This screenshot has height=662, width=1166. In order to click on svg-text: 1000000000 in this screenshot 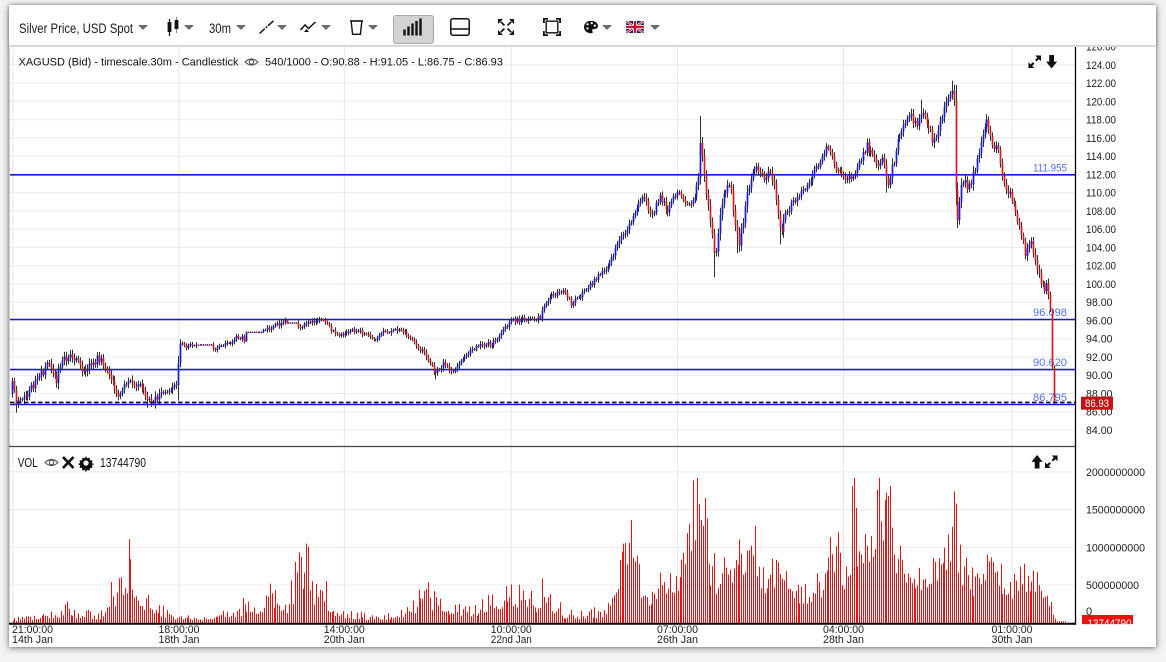, I will do `click(1115, 548)`.